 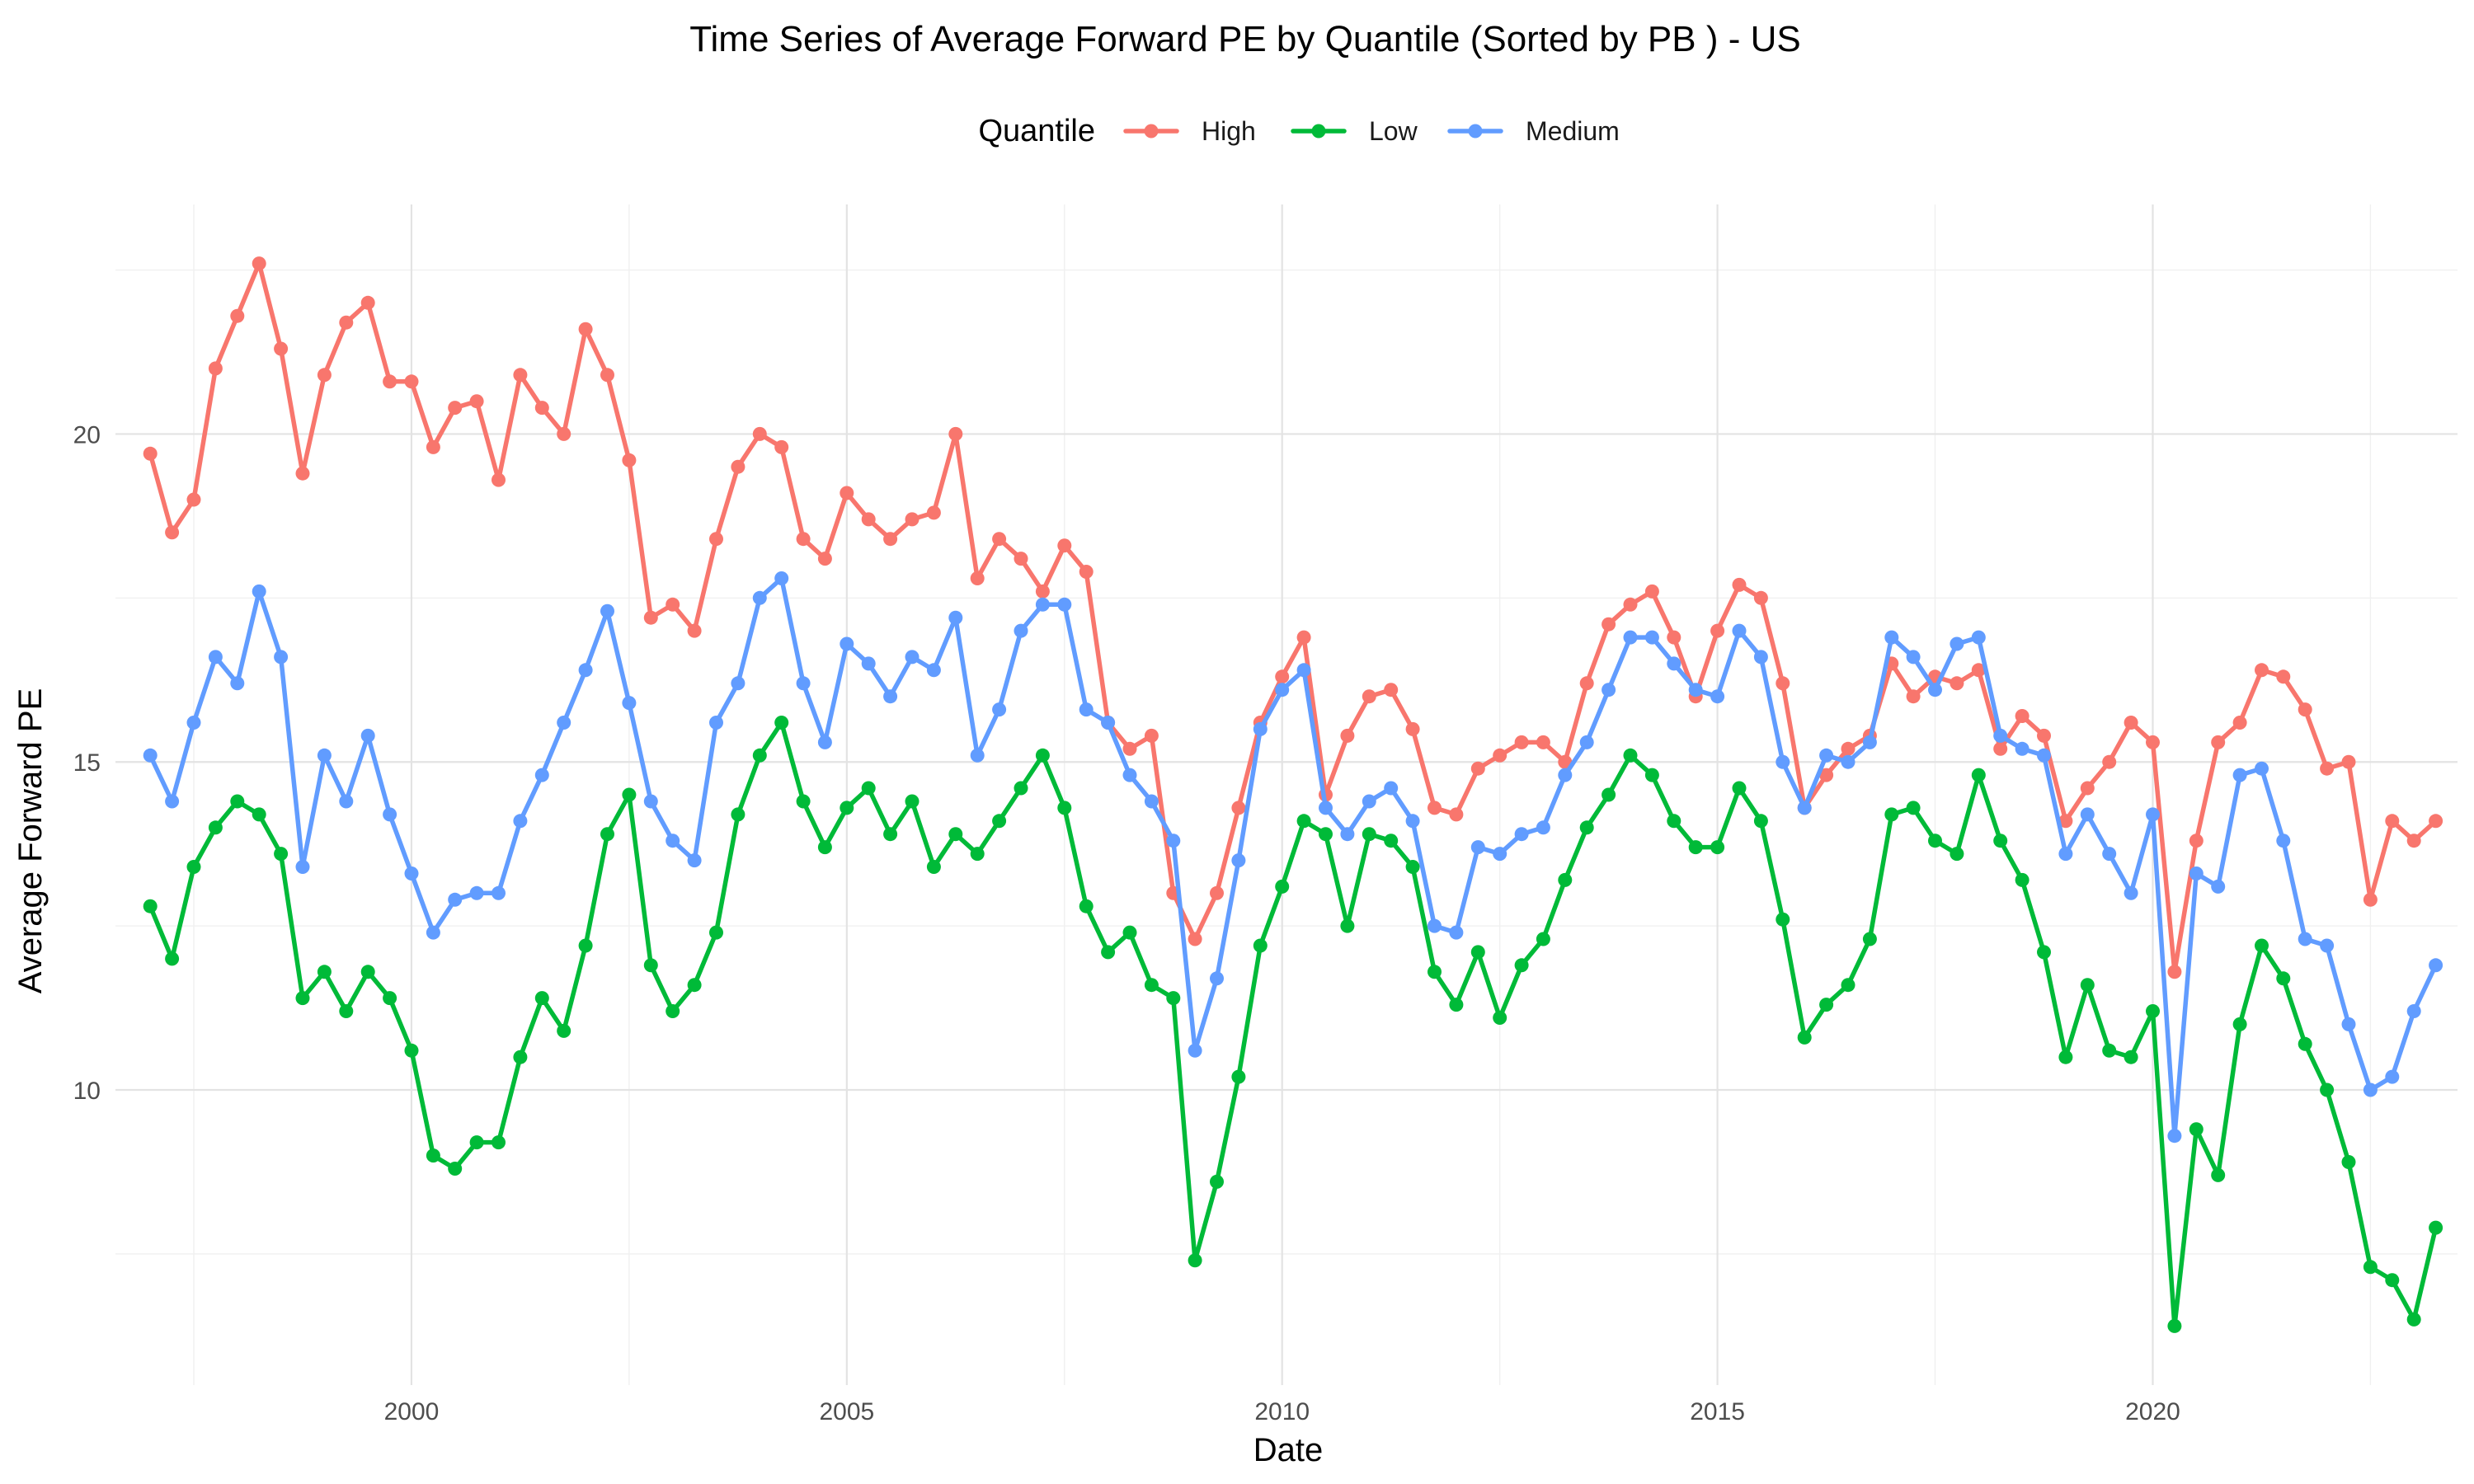 I want to click on legend-item-high: High, so click(x=1189, y=131).